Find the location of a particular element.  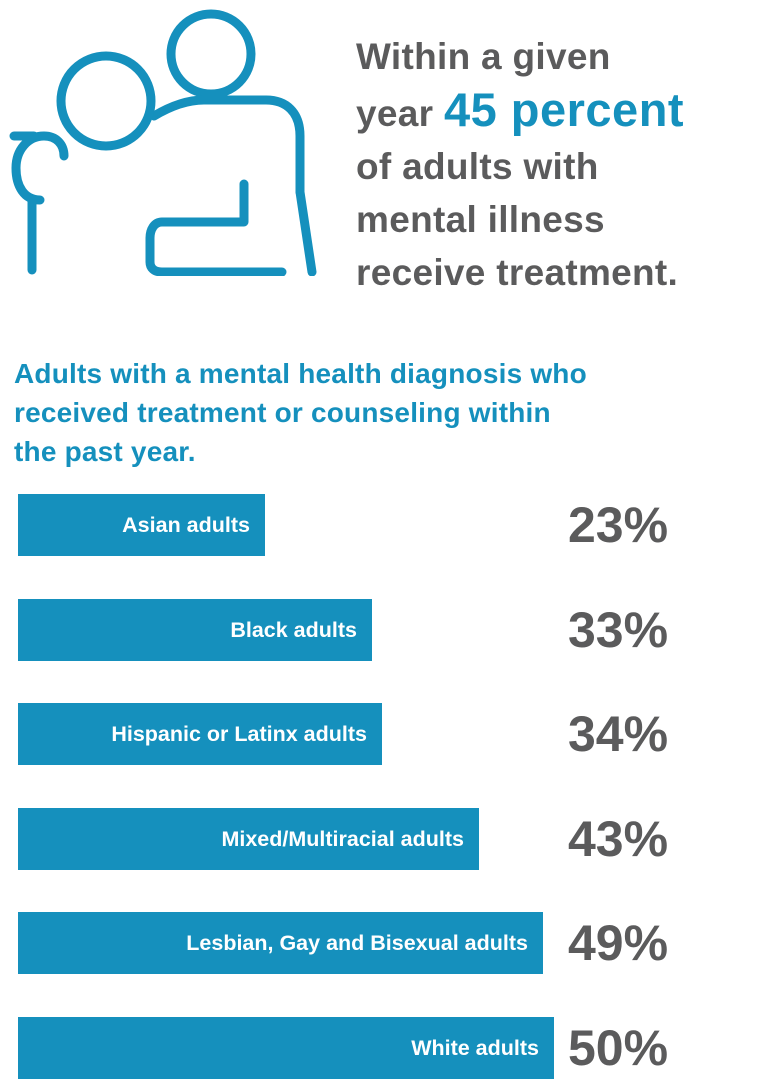

bar: Black adults is located at coordinates (195, 630).